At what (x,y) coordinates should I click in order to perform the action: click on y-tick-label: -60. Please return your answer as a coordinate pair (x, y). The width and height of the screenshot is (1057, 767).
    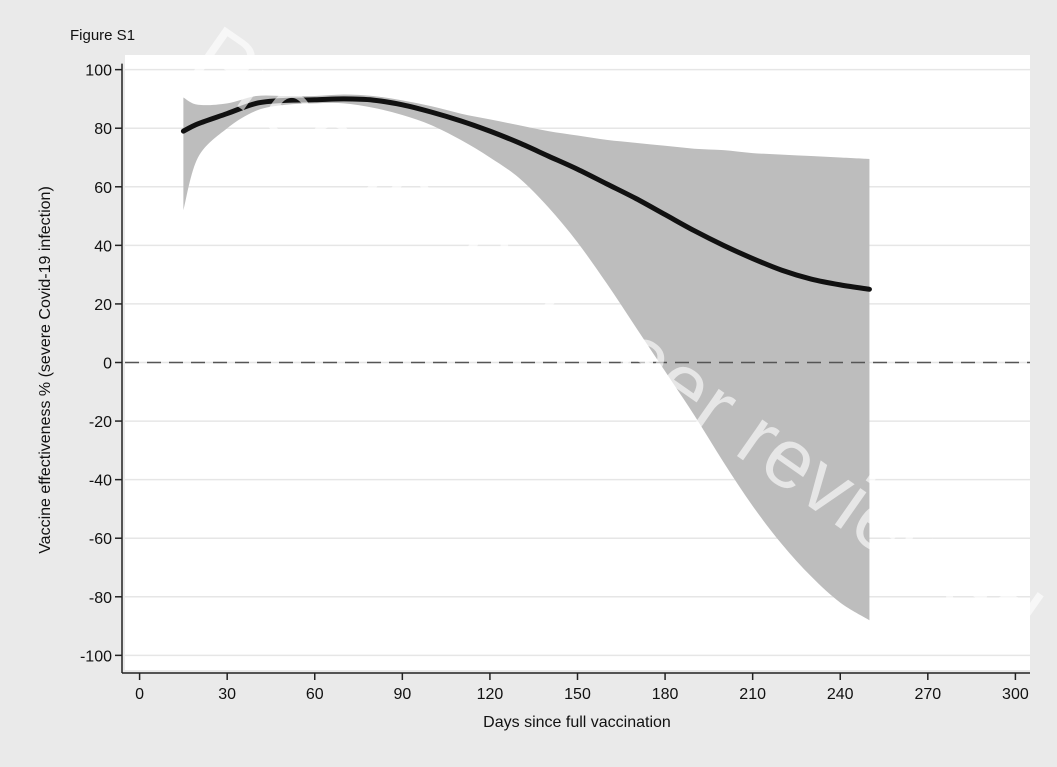
    Looking at the image, I should click on (100, 539).